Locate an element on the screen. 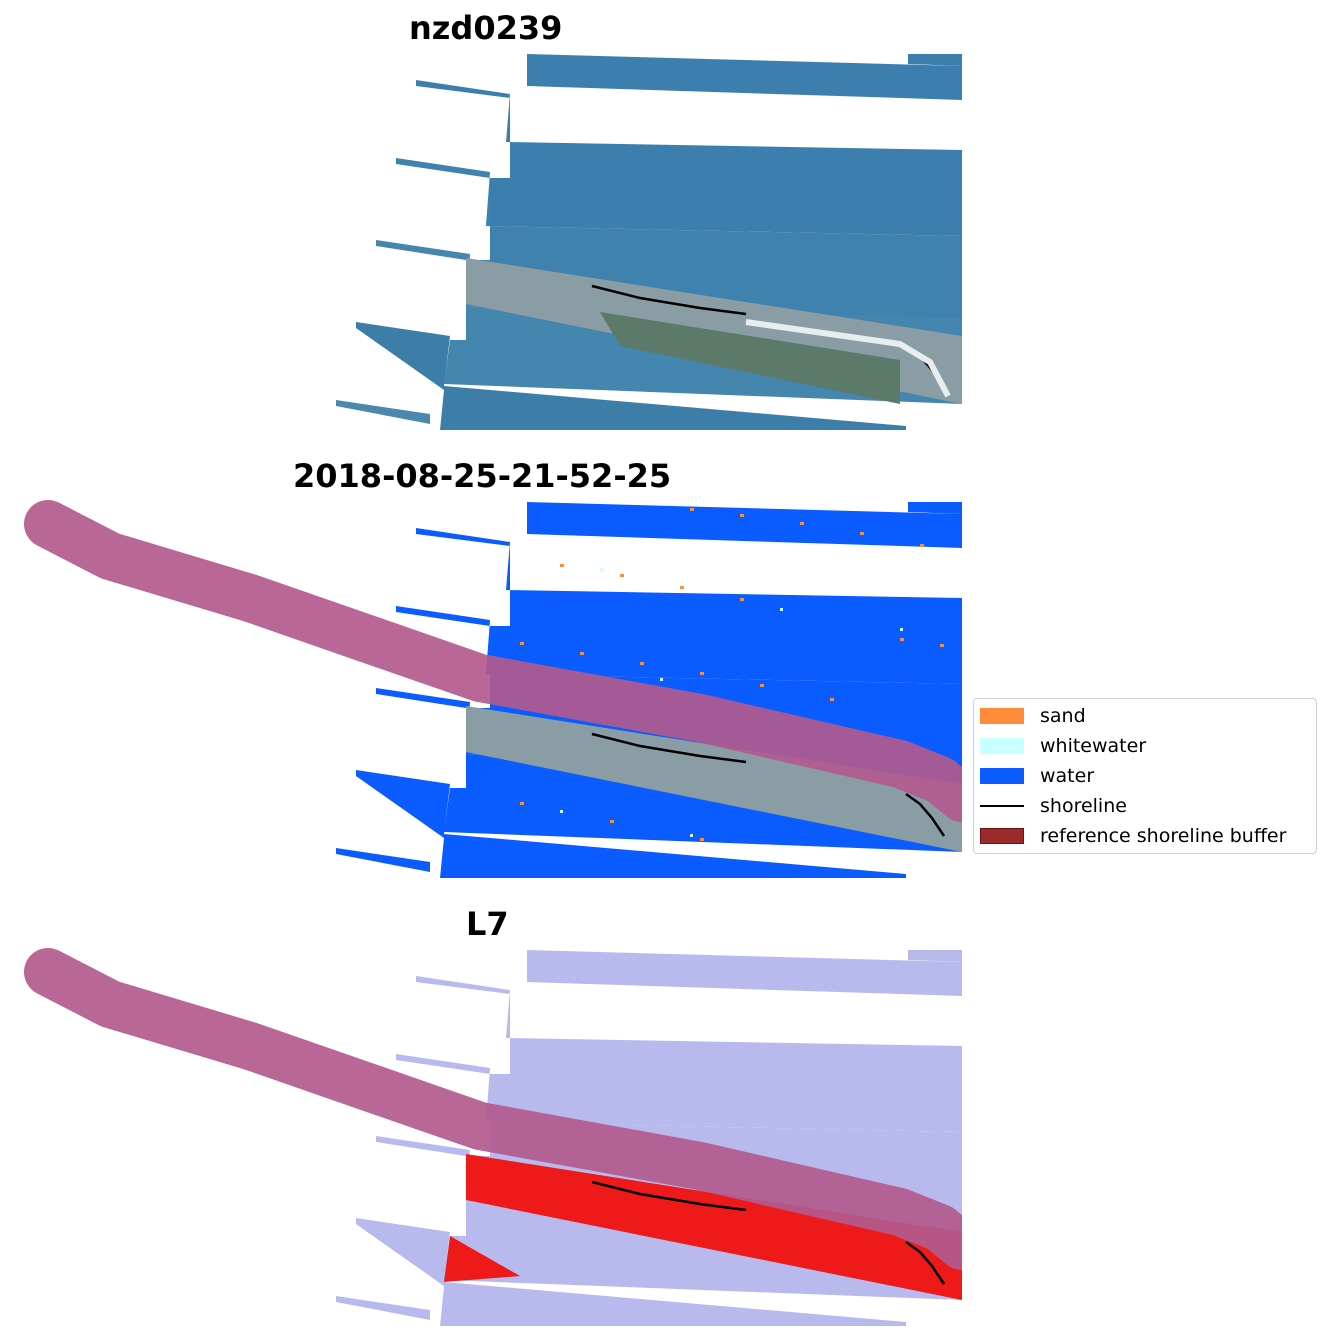 Image resolution: width=1333 pixels, height=1337 pixels. legend-item-whitewater: whitewater is located at coordinates (1148, 746).